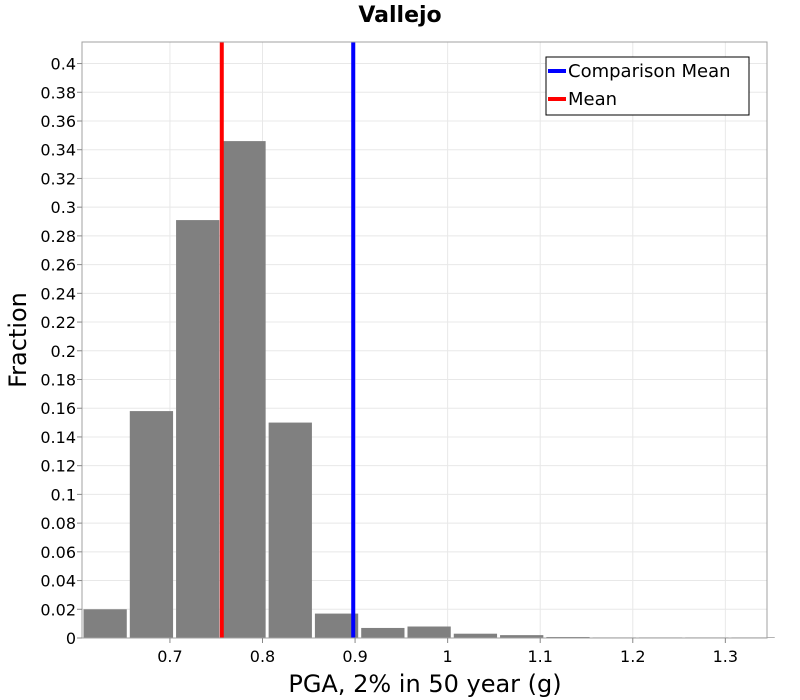 The height and width of the screenshot is (700, 800). What do you see at coordinates (63, 64) in the screenshot?
I see `y-tick-label: 0.4` at bounding box center [63, 64].